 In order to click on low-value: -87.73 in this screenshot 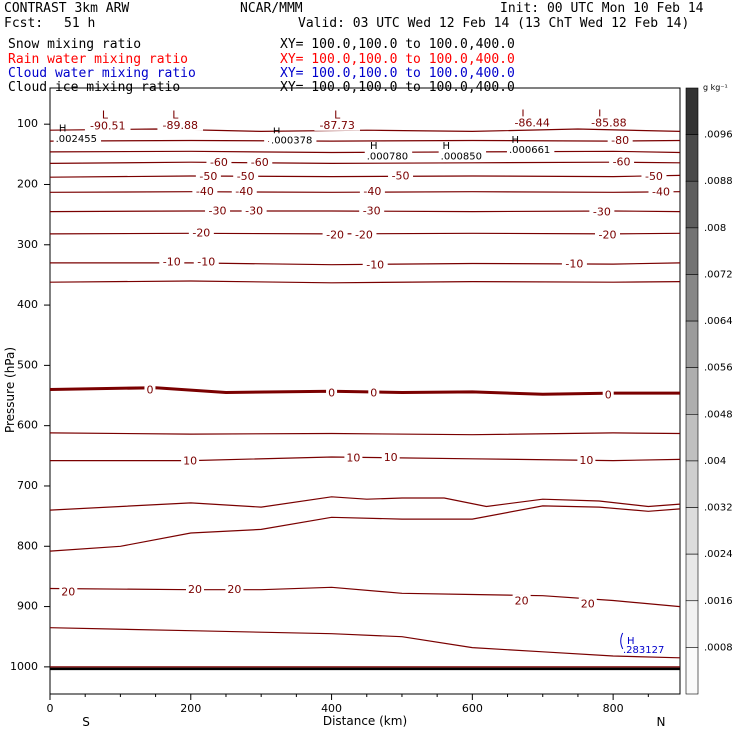, I will do `click(336, 125)`.